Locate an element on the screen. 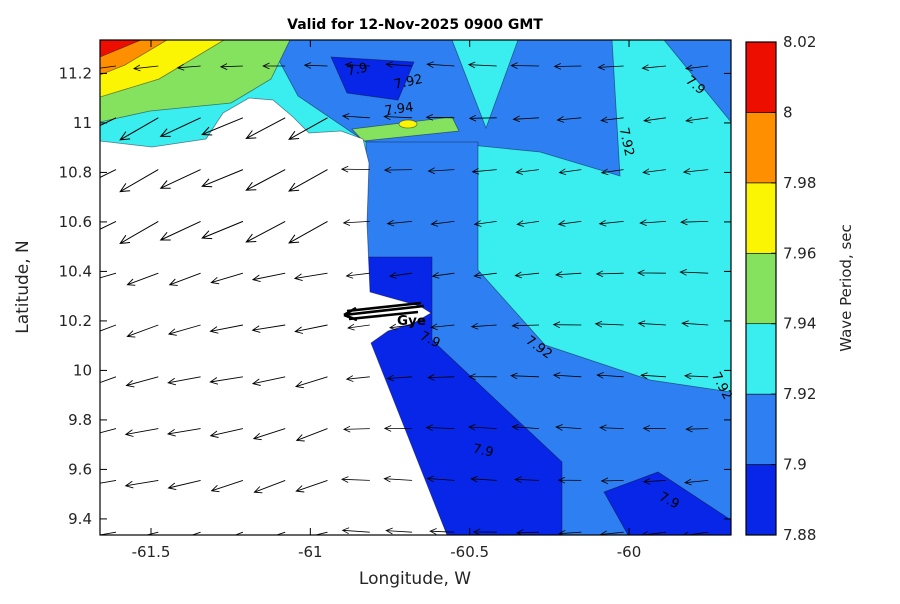 Image resolution: width=900 pixels, height=604 pixels. x-axis-label: Longitude, W is located at coordinates (415, 579).